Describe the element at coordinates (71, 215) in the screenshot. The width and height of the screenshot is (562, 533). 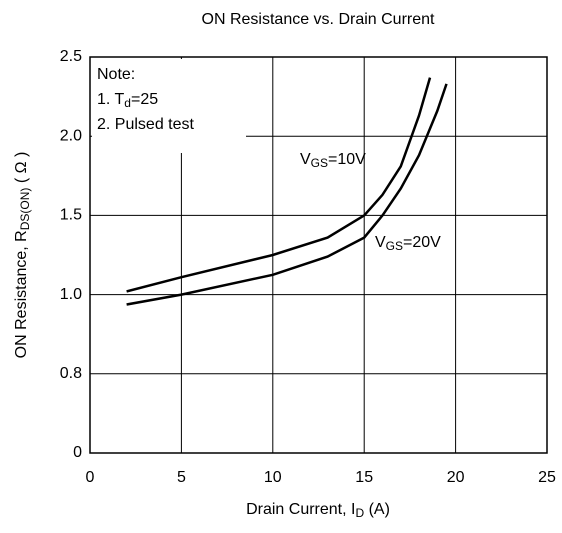
I see `y-tick-label: 1.5` at that location.